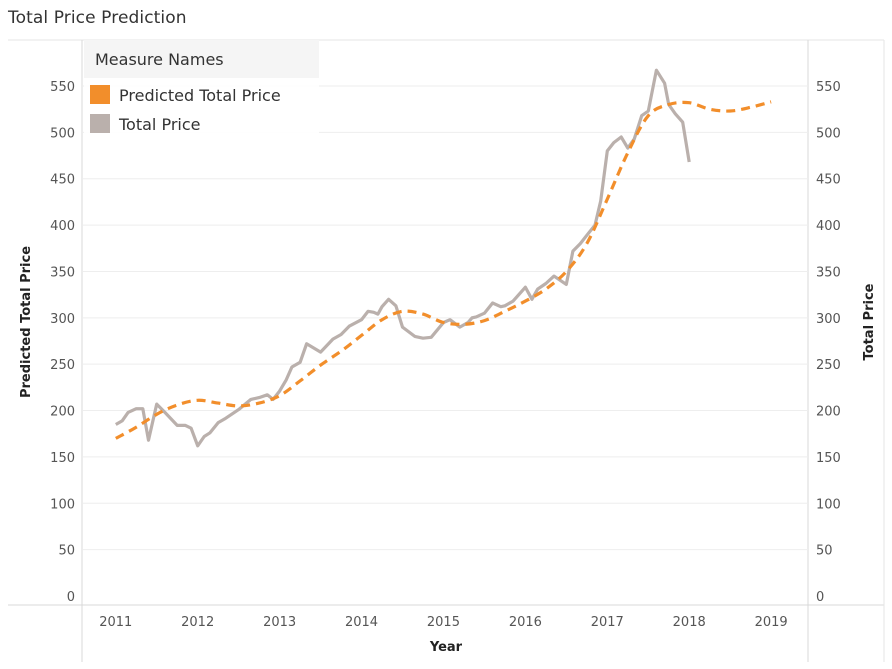 This screenshot has width=892, height=669. What do you see at coordinates (100, 94) in the screenshot?
I see `legend-swatch-predicted-total-price` at bounding box center [100, 94].